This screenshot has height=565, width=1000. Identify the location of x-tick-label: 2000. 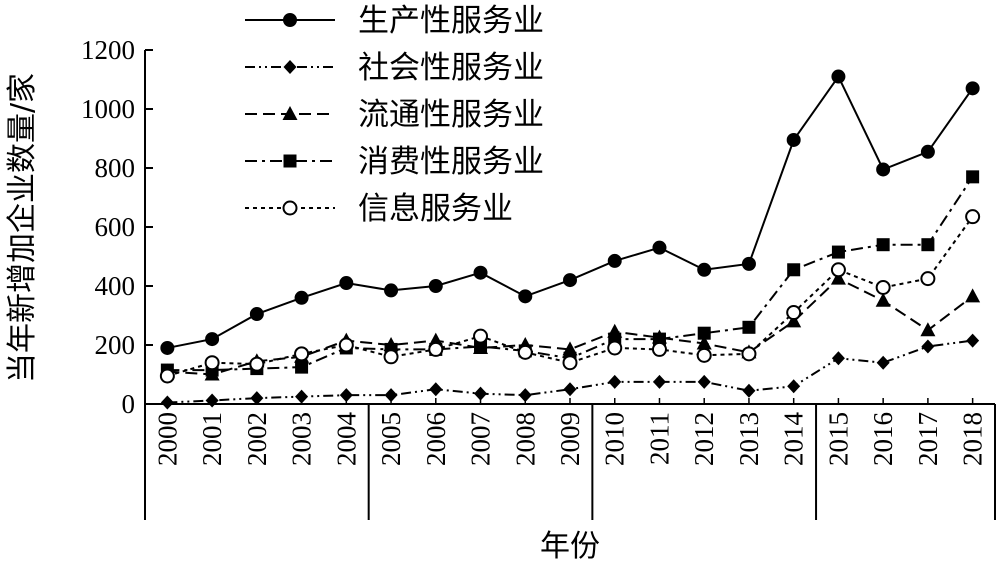
(167, 439).